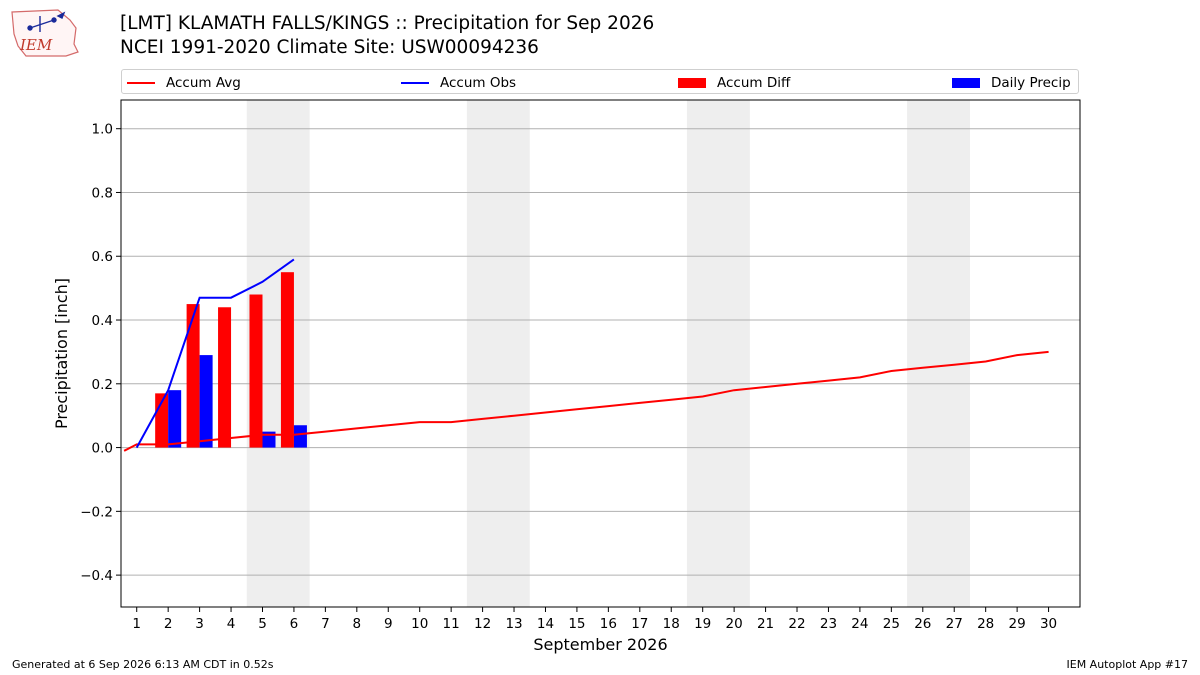  I want to click on x-tick-label: 5, so click(262, 624).